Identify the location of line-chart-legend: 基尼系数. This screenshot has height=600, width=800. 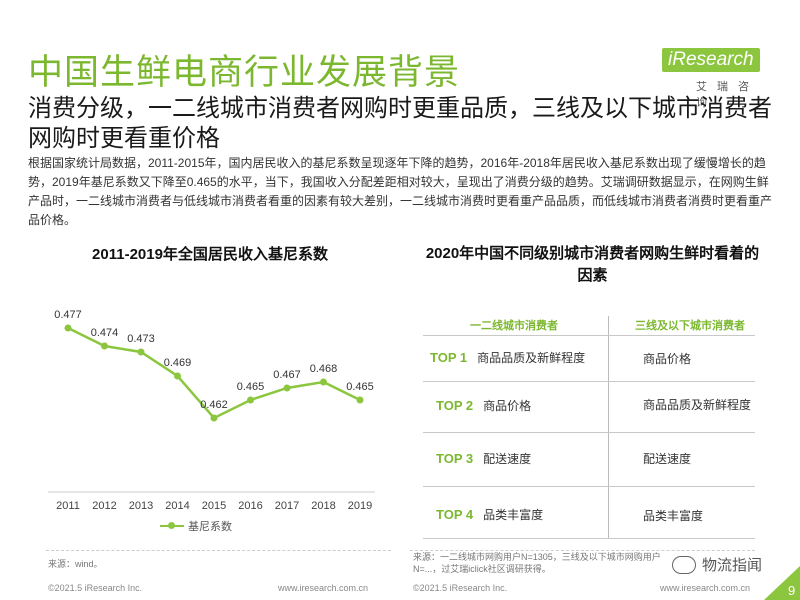
(196, 526).